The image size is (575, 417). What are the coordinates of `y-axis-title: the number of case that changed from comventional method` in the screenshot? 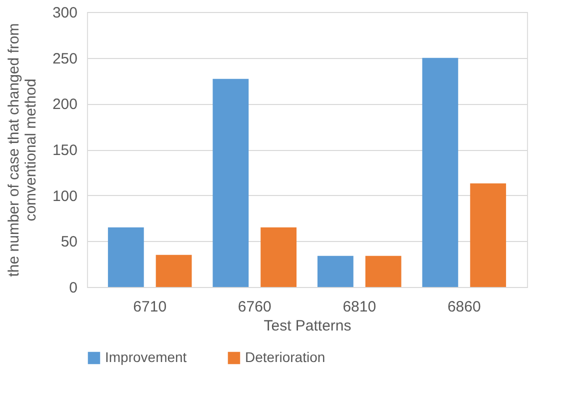 It's located at (22, 150).